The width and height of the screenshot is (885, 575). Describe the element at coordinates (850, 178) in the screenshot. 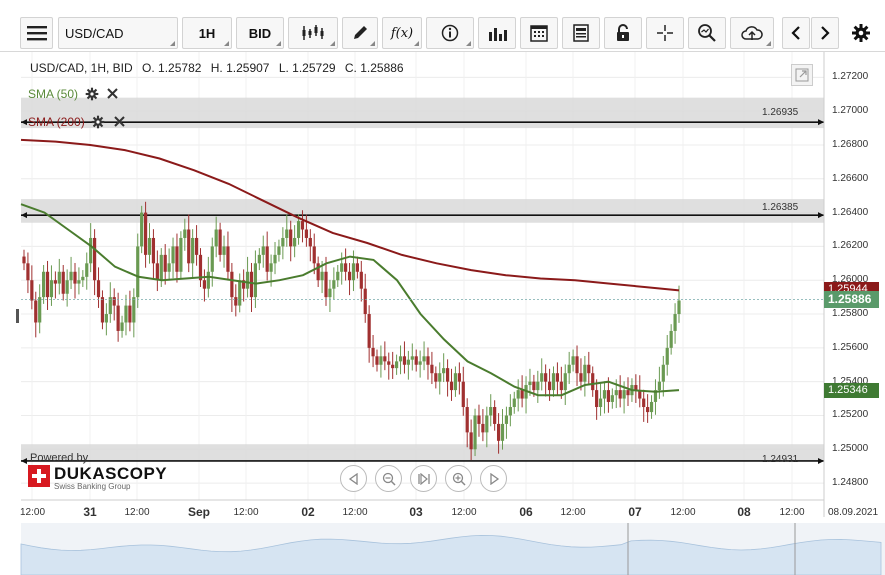

I see `y-tick-label: 1.26600` at that location.